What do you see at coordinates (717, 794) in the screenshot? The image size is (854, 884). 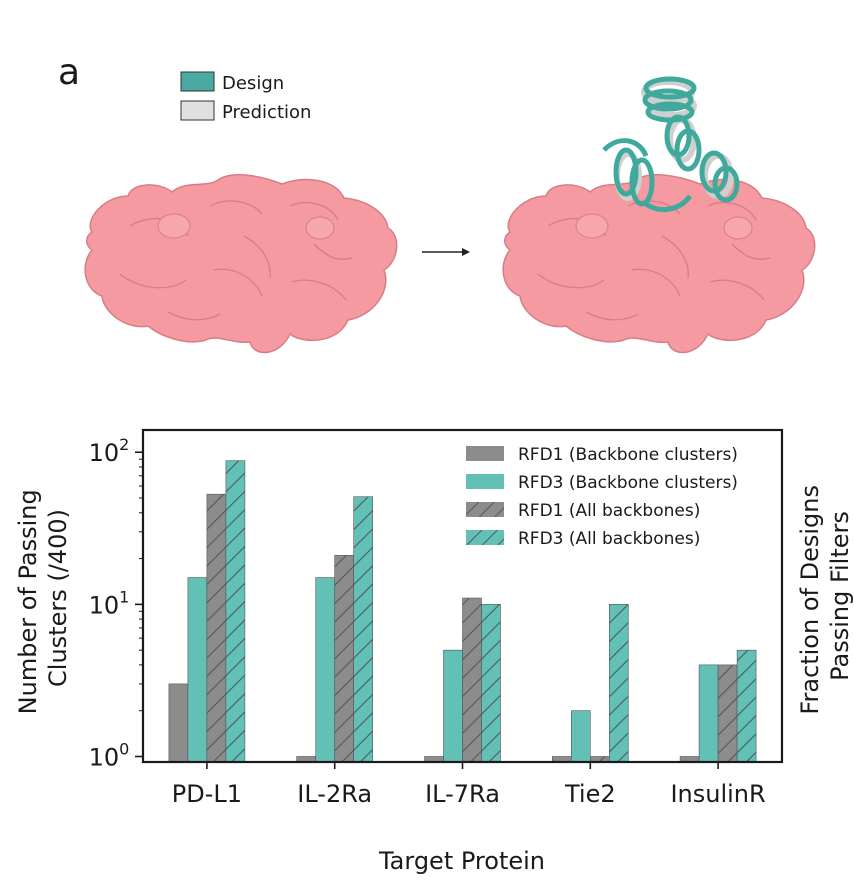 I see `x-tick-label: InsulinR` at bounding box center [717, 794].